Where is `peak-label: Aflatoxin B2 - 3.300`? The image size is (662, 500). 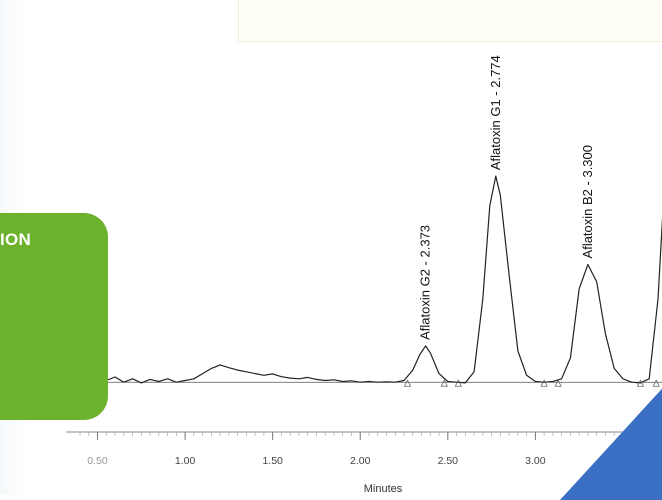
peak-label: Aflatoxin B2 - 3.300 is located at coordinates (587, 201).